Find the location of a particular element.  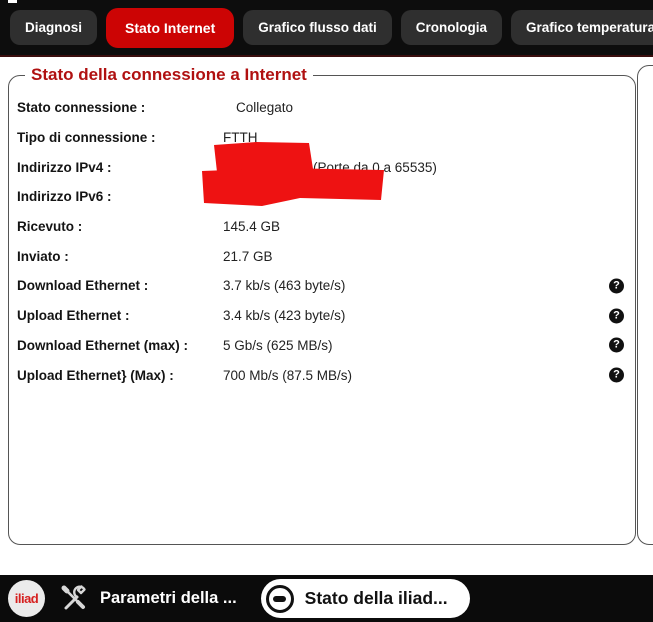

wrench-screwdriver-icon is located at coordinates (74, 599).